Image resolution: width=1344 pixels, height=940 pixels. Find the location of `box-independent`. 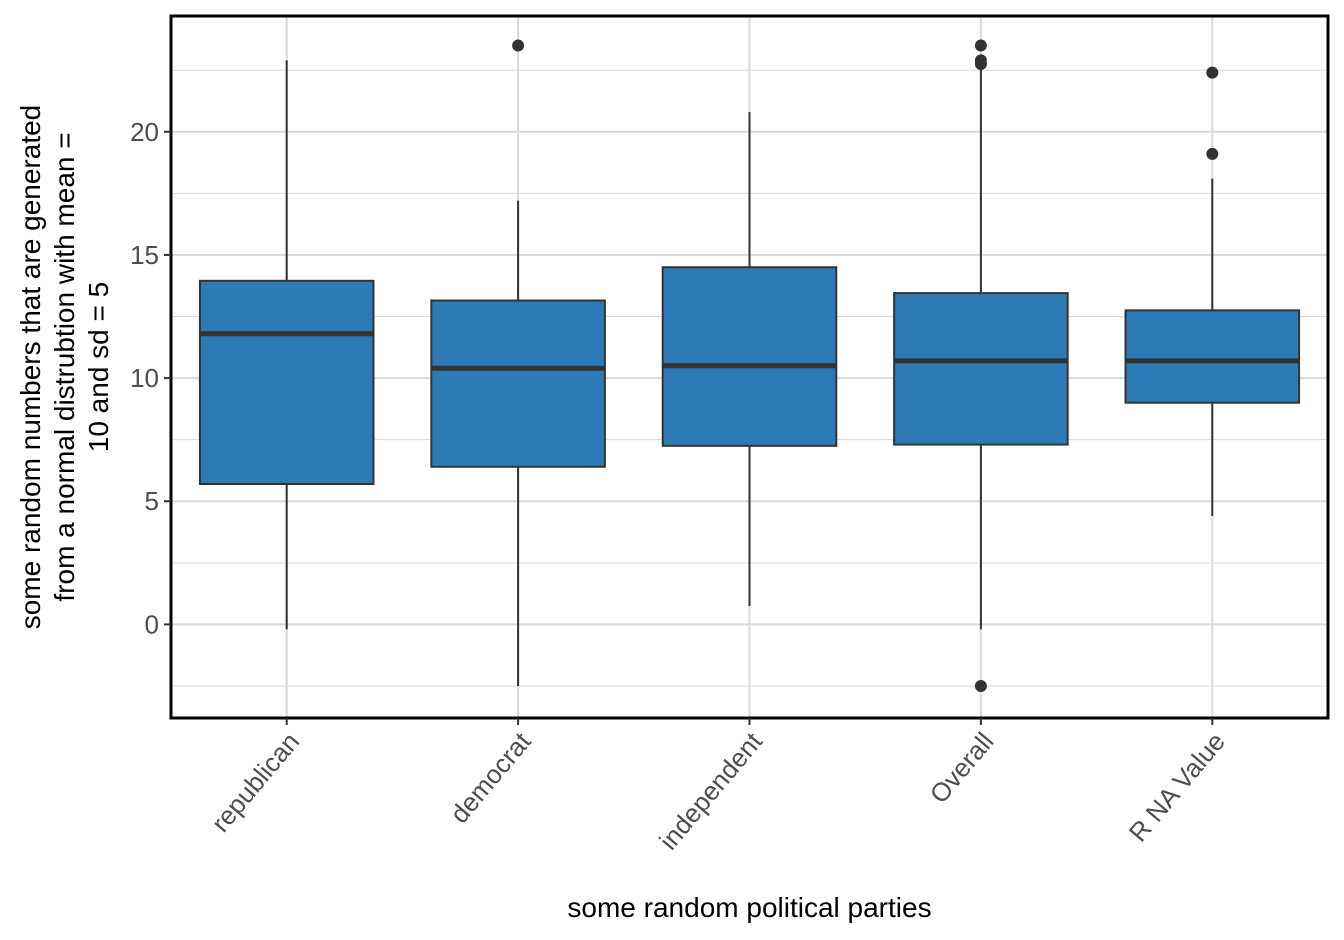

box-independent is located at coordinates (749, 359).